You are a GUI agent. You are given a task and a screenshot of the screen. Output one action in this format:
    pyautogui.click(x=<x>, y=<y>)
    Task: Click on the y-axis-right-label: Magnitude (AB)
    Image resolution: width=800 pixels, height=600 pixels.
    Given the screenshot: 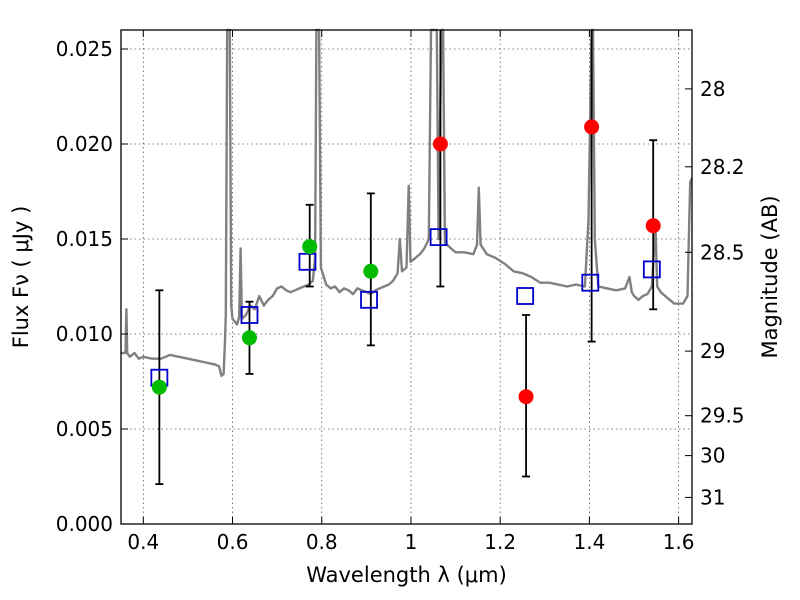 What is the action you would take?
    pyautogui.click(x=770, y=276)
    